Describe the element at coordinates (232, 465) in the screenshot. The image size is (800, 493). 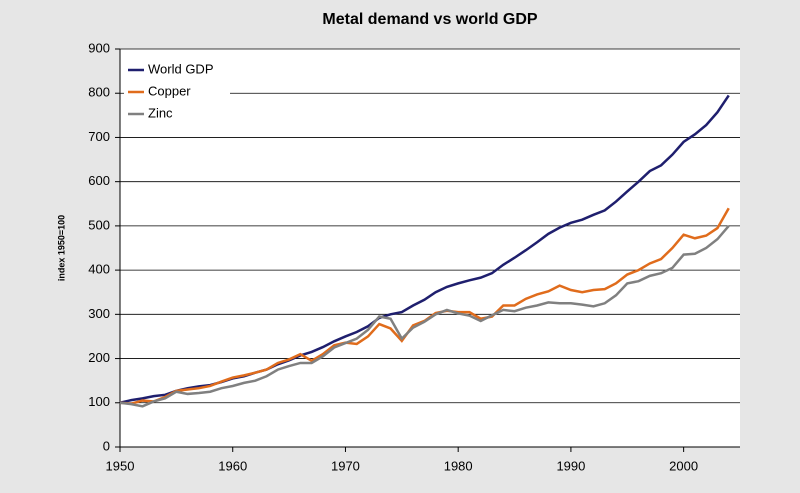
I see `x-tick-label: 1960` at that location.